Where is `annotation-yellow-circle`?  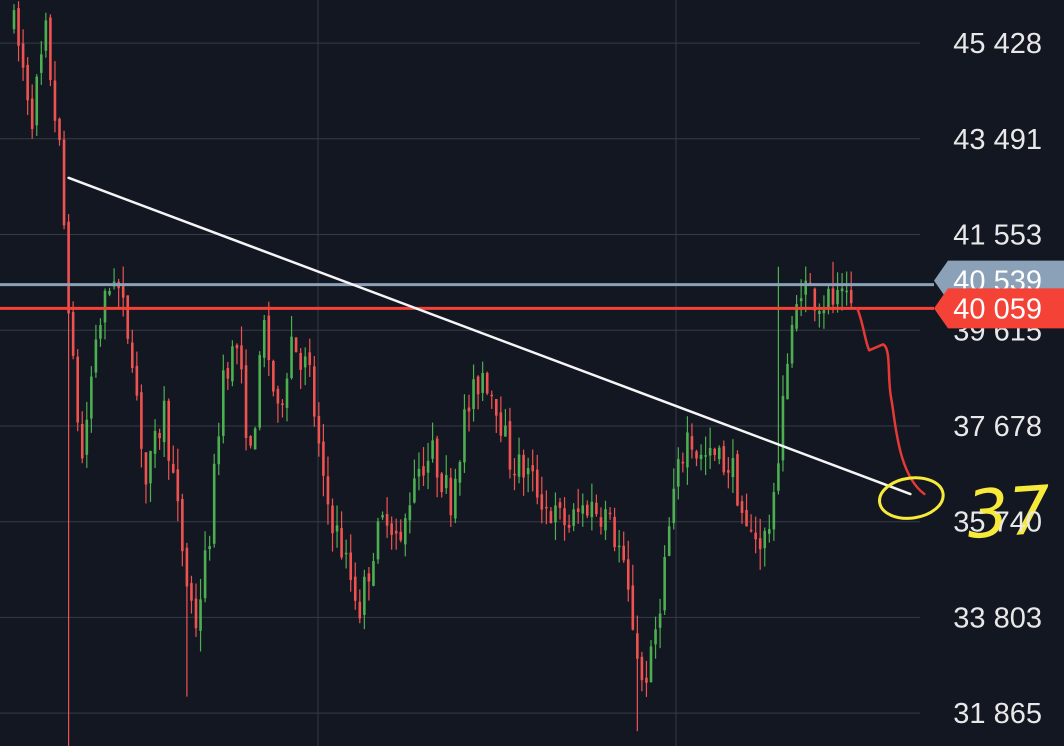
annotation-yellow-circle is located at coordinates (911, 498).